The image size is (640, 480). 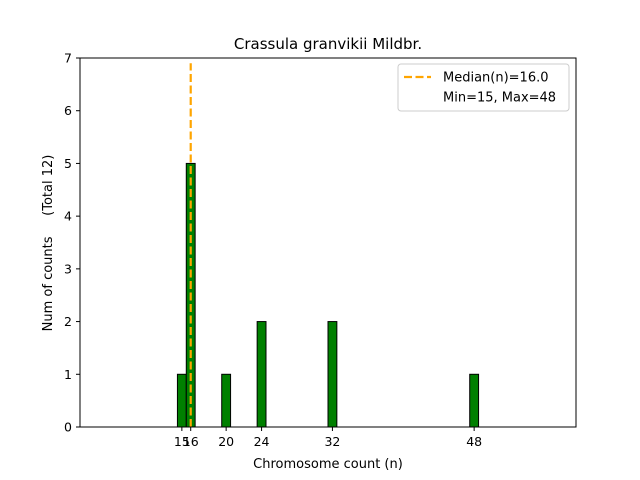 I want to click on y-tick-label-3: 3, so click(x=68, y=268).